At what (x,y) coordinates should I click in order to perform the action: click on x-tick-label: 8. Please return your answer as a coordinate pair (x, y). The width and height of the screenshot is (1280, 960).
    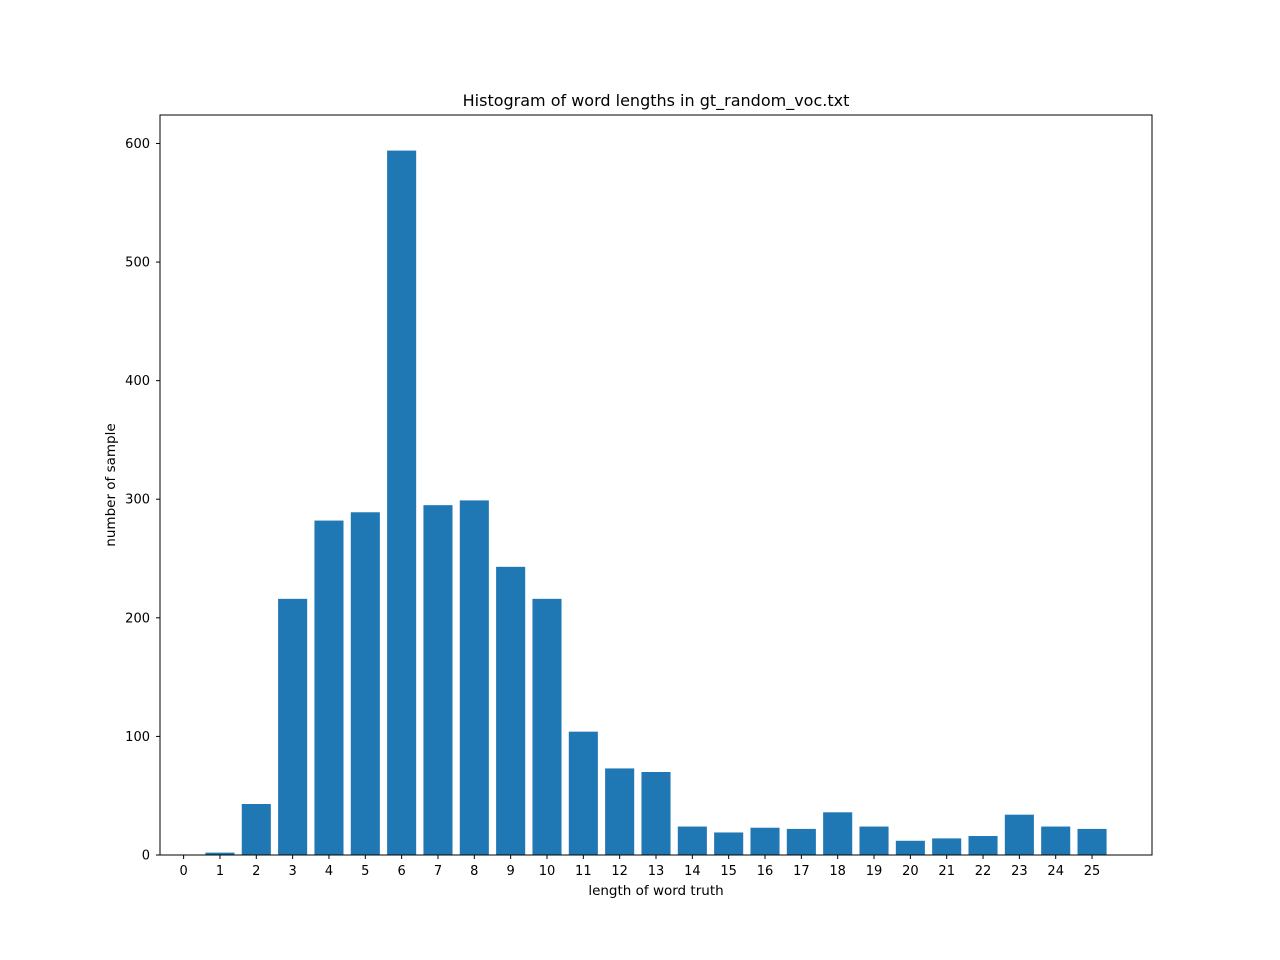
    Looking at the image, I should click on (474, 871).